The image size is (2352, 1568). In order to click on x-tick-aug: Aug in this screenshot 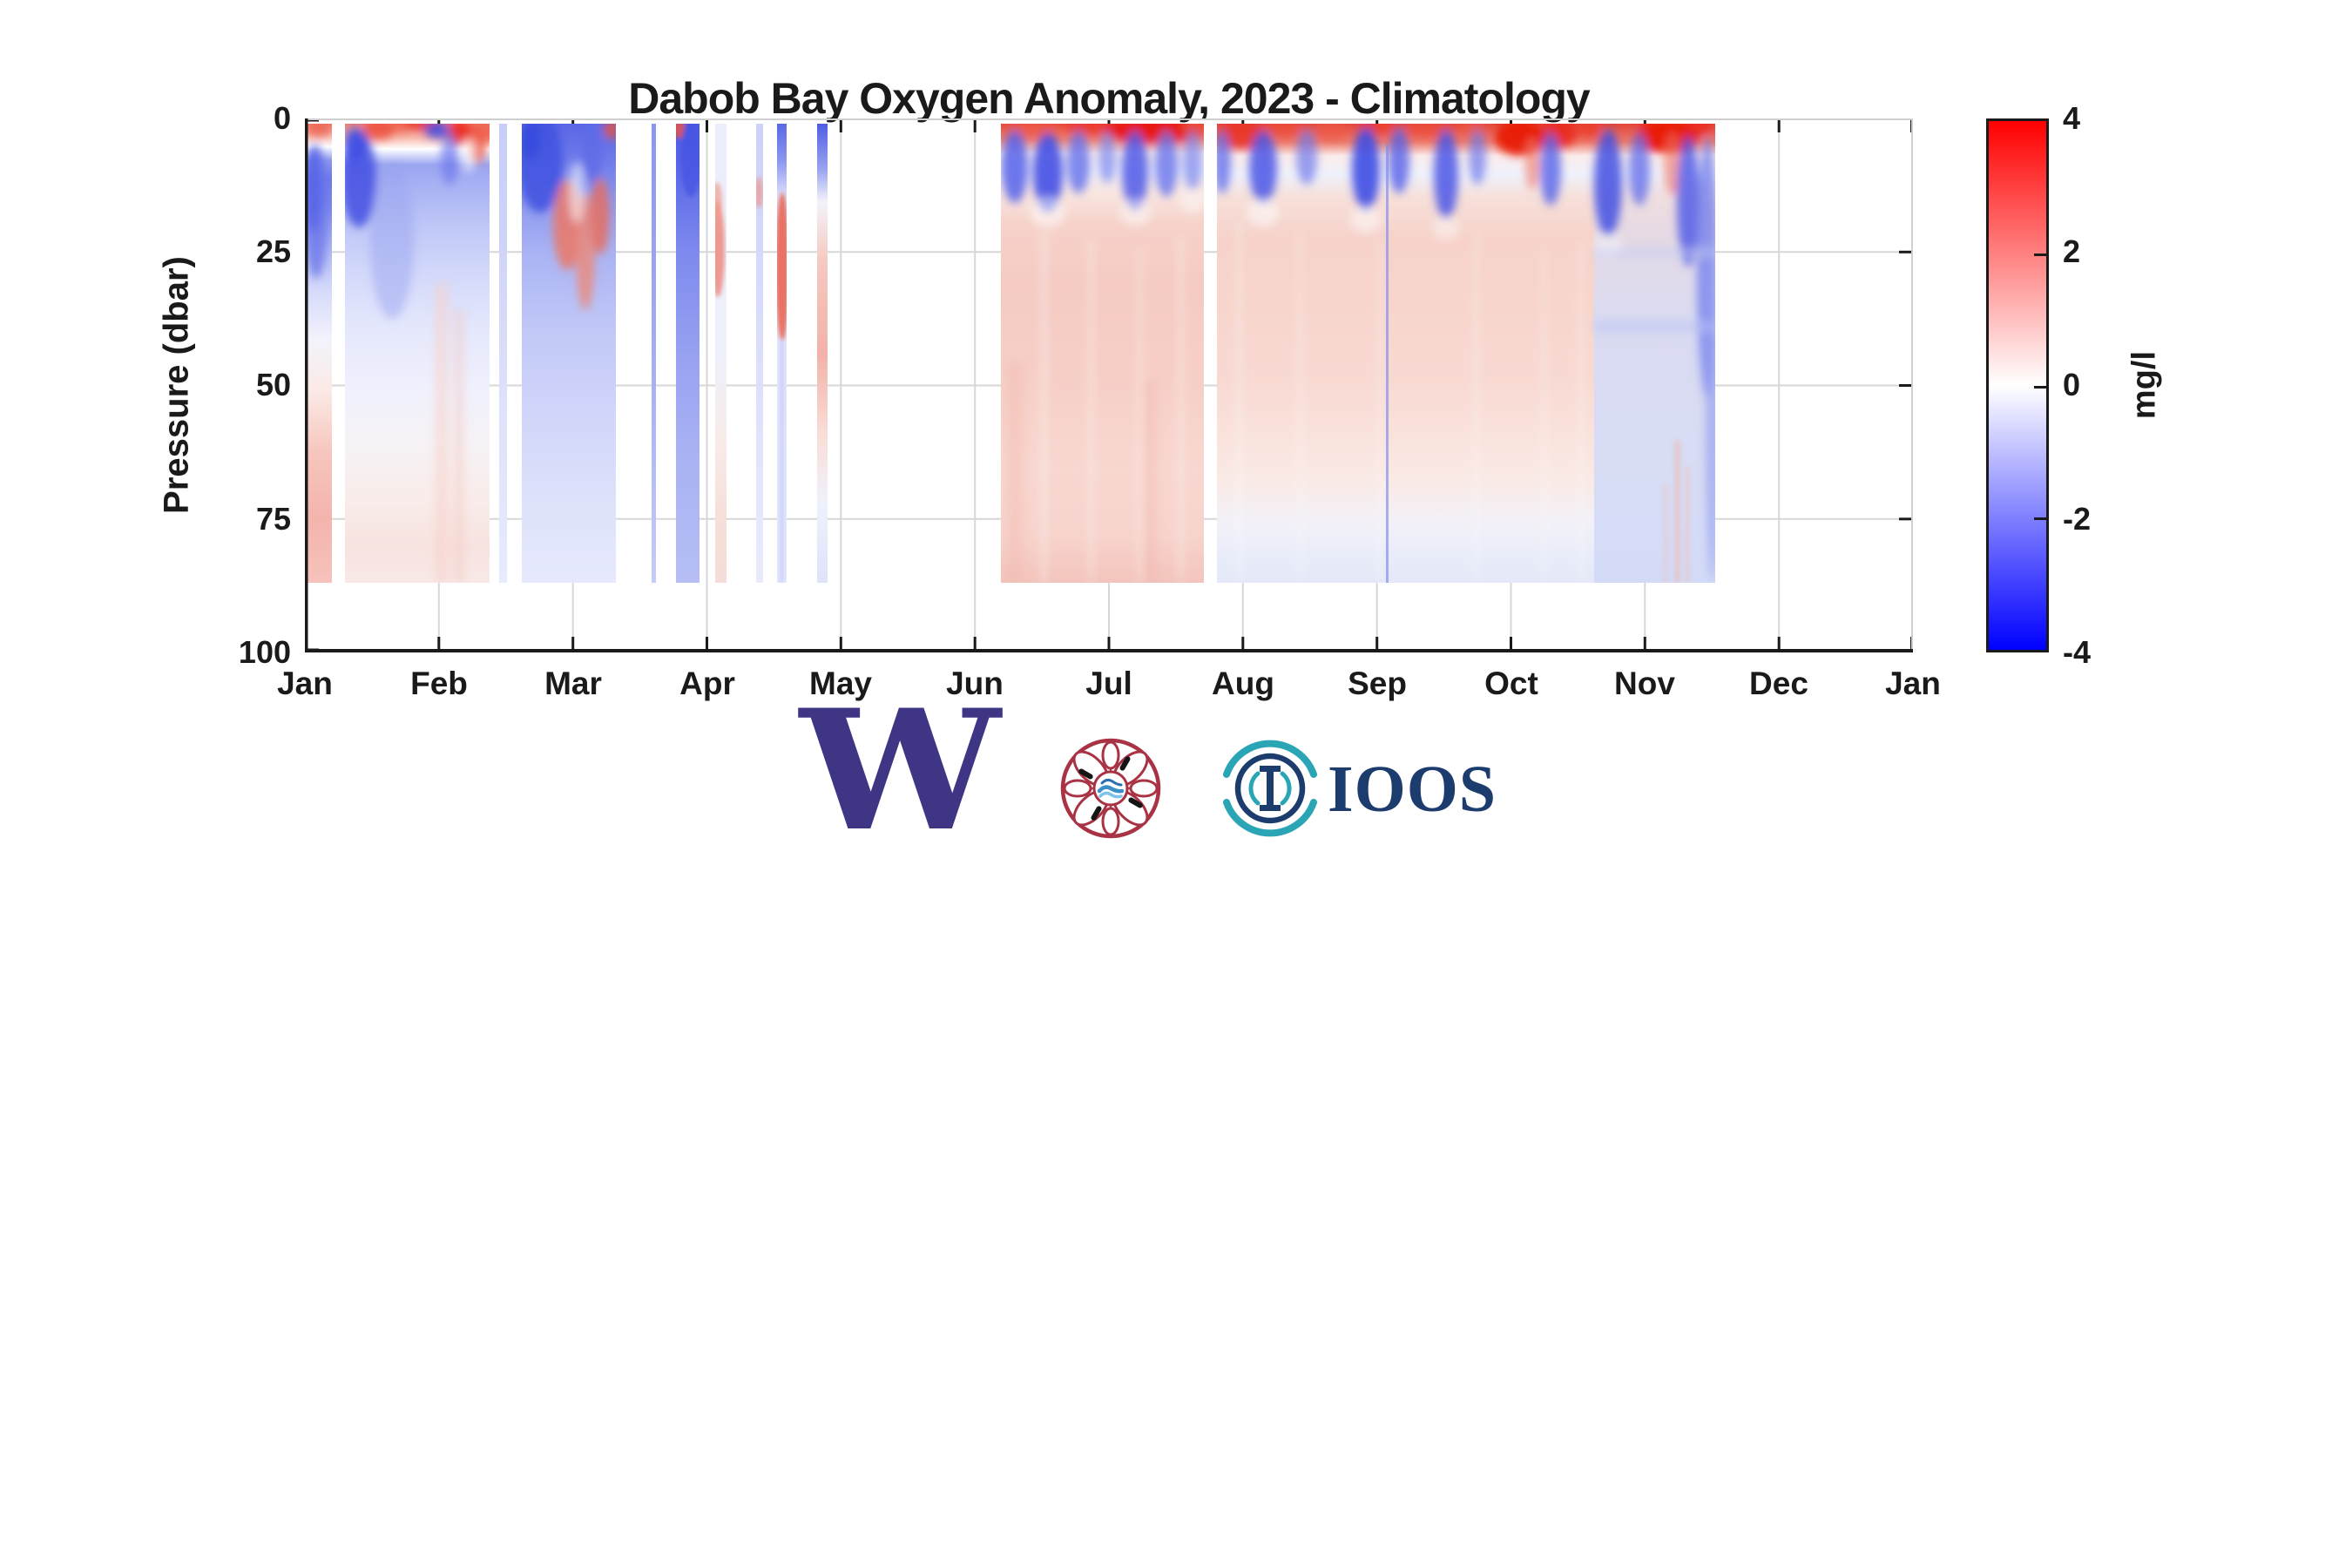, I will do `click(1243, 683)`.